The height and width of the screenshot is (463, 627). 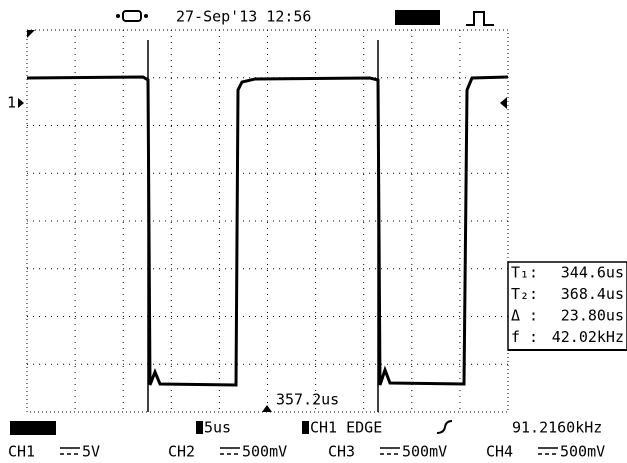 What do you see at coordinates (11, 103) in the screenshot?
I see `channel-marker: 1` at bounding box center [11, 103].